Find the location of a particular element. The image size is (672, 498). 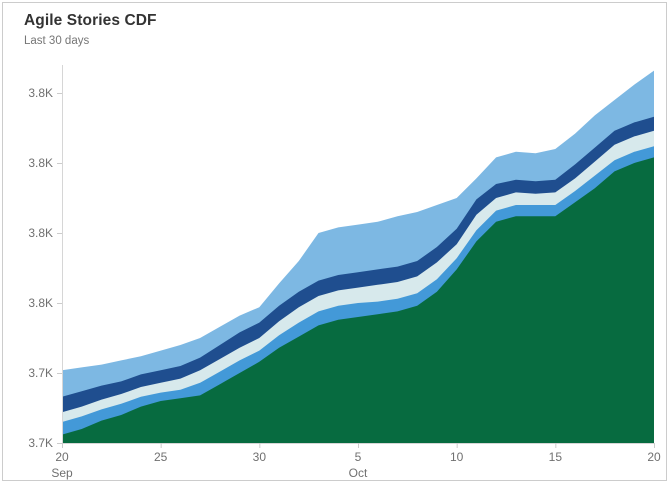

x-axis-label: 15 is located at coordinates (556, 457).